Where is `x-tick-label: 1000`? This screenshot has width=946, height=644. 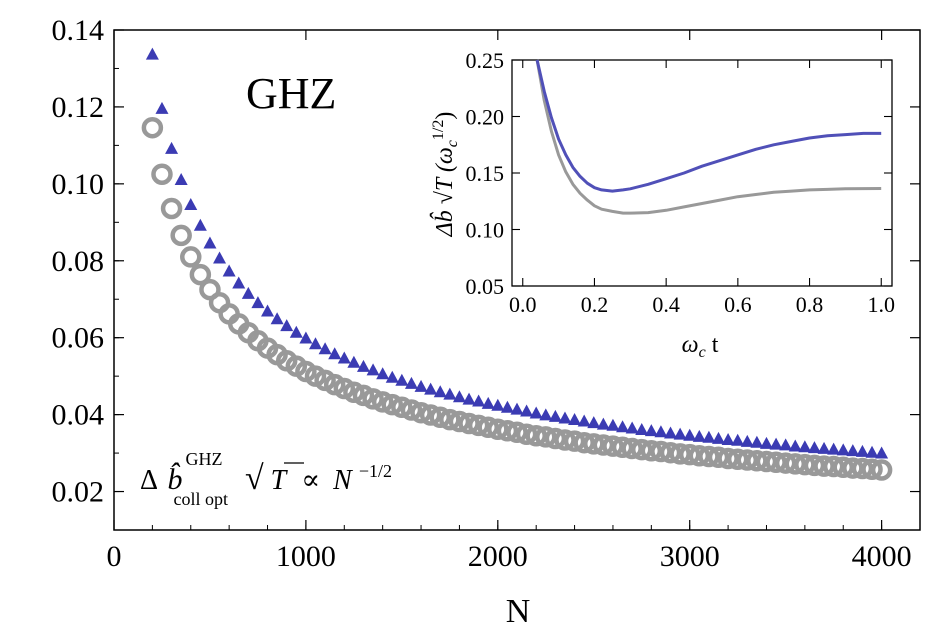 x-tick-label: 1000 is located at coordinates (306, 556).